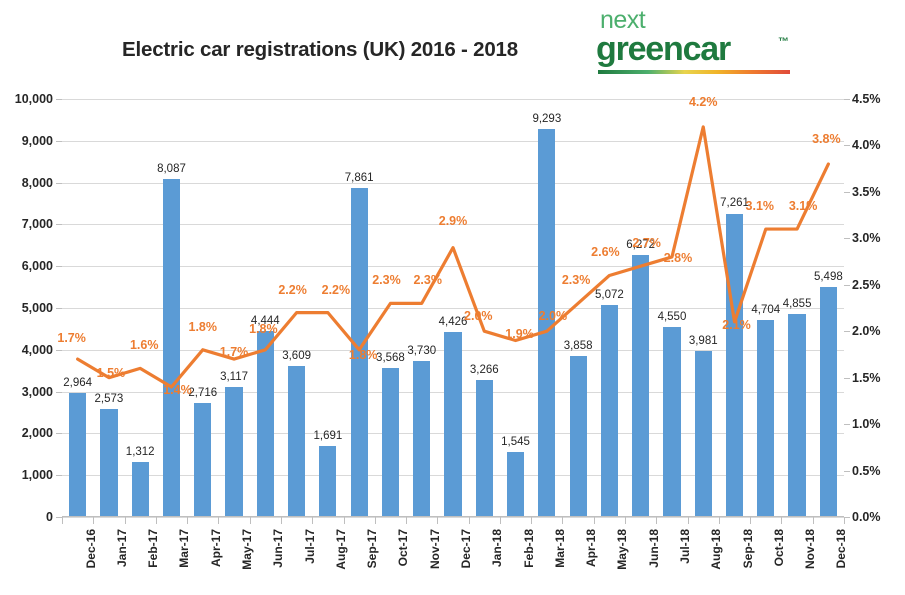 The height and width of the screenshot is (595, 905). What do you see at coordinates (605, 252) in the screenshot?
I see `line-value-label: 2.6%` at bounding box center [605, 252].